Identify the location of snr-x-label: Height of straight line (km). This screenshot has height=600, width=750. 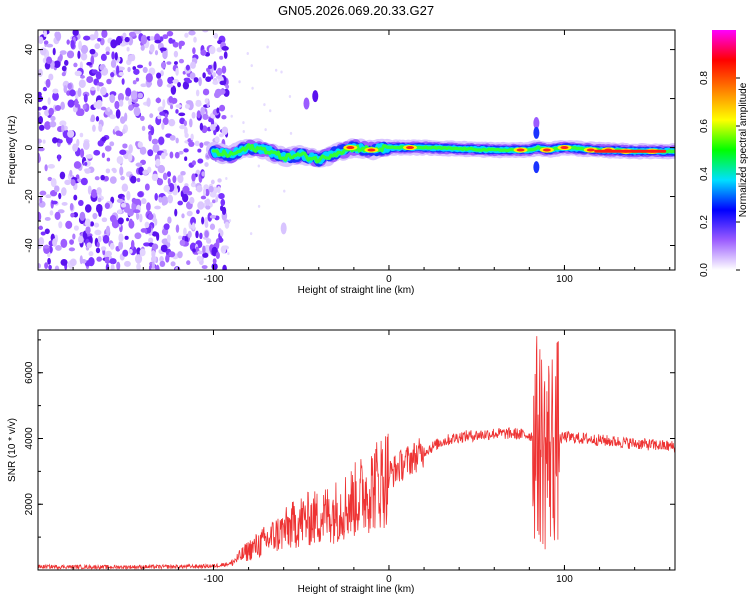
(356, 589).